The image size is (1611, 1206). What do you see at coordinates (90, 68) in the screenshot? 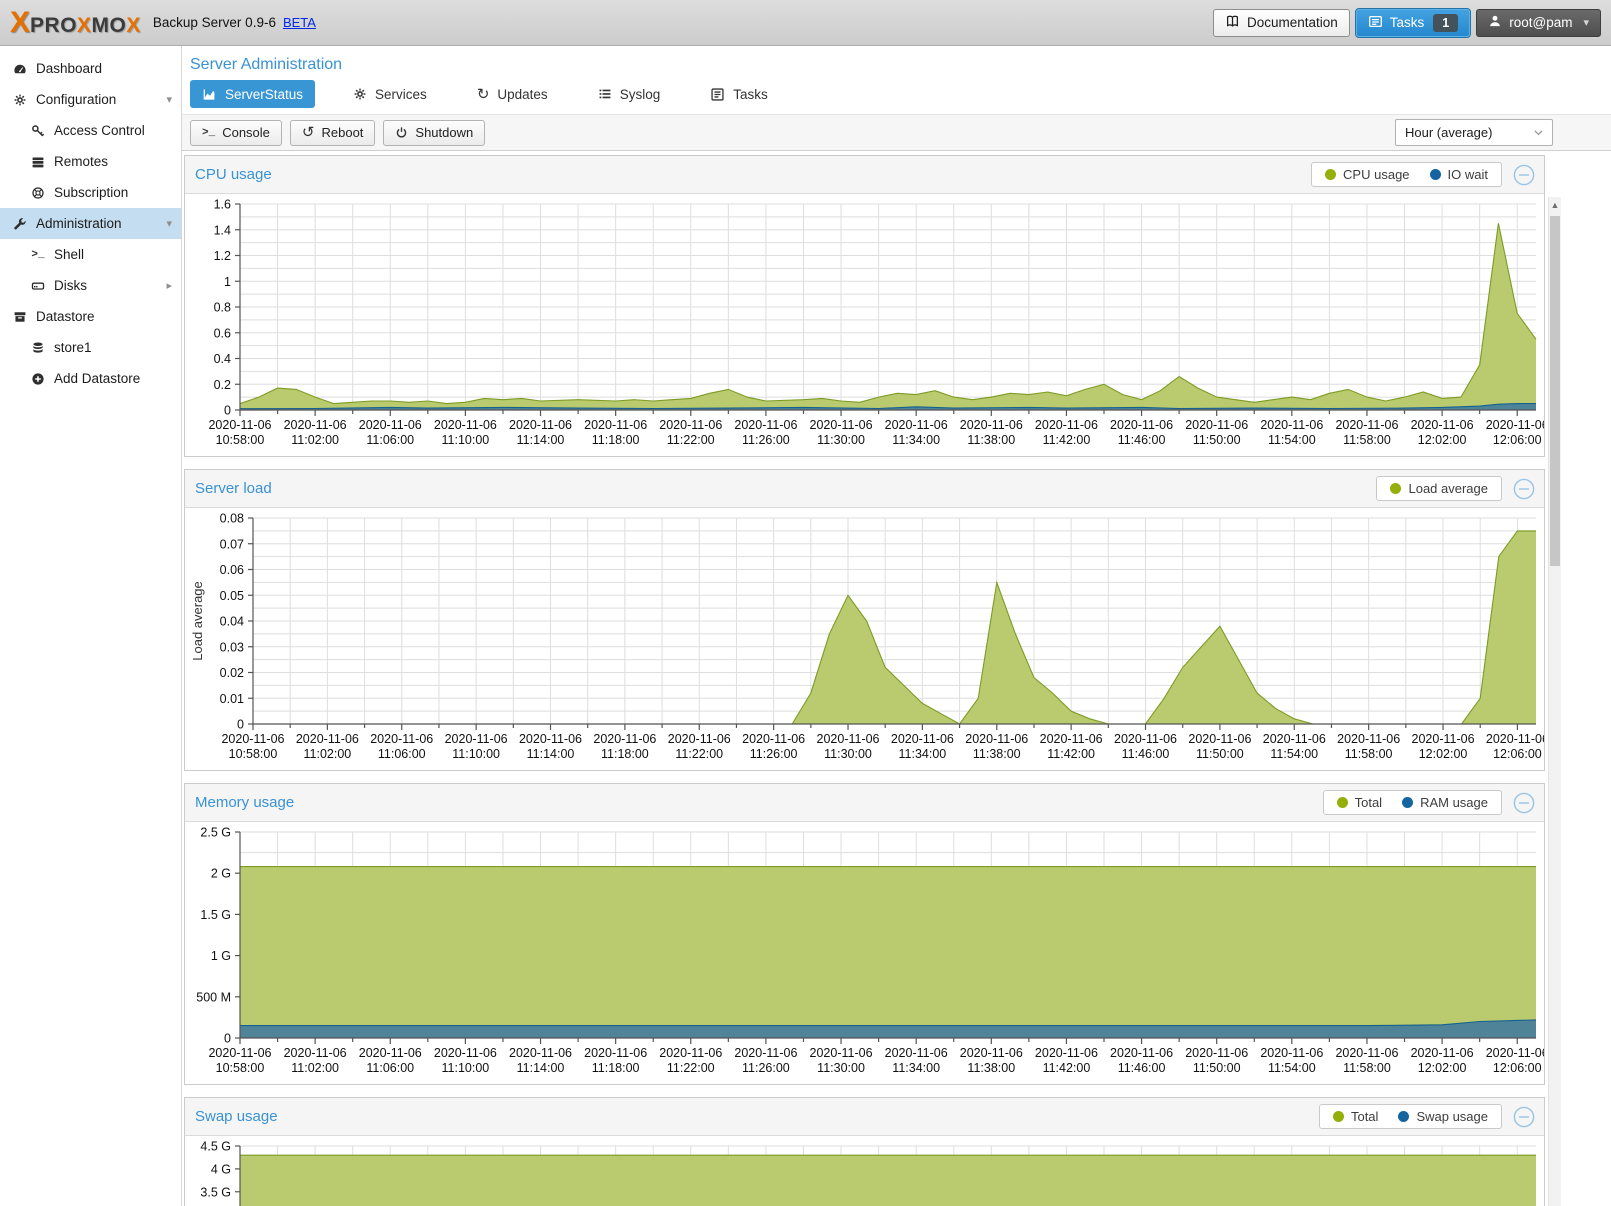
I see `sidebar-item-dashboard: Dashboard` at bounding box center [90, 68].